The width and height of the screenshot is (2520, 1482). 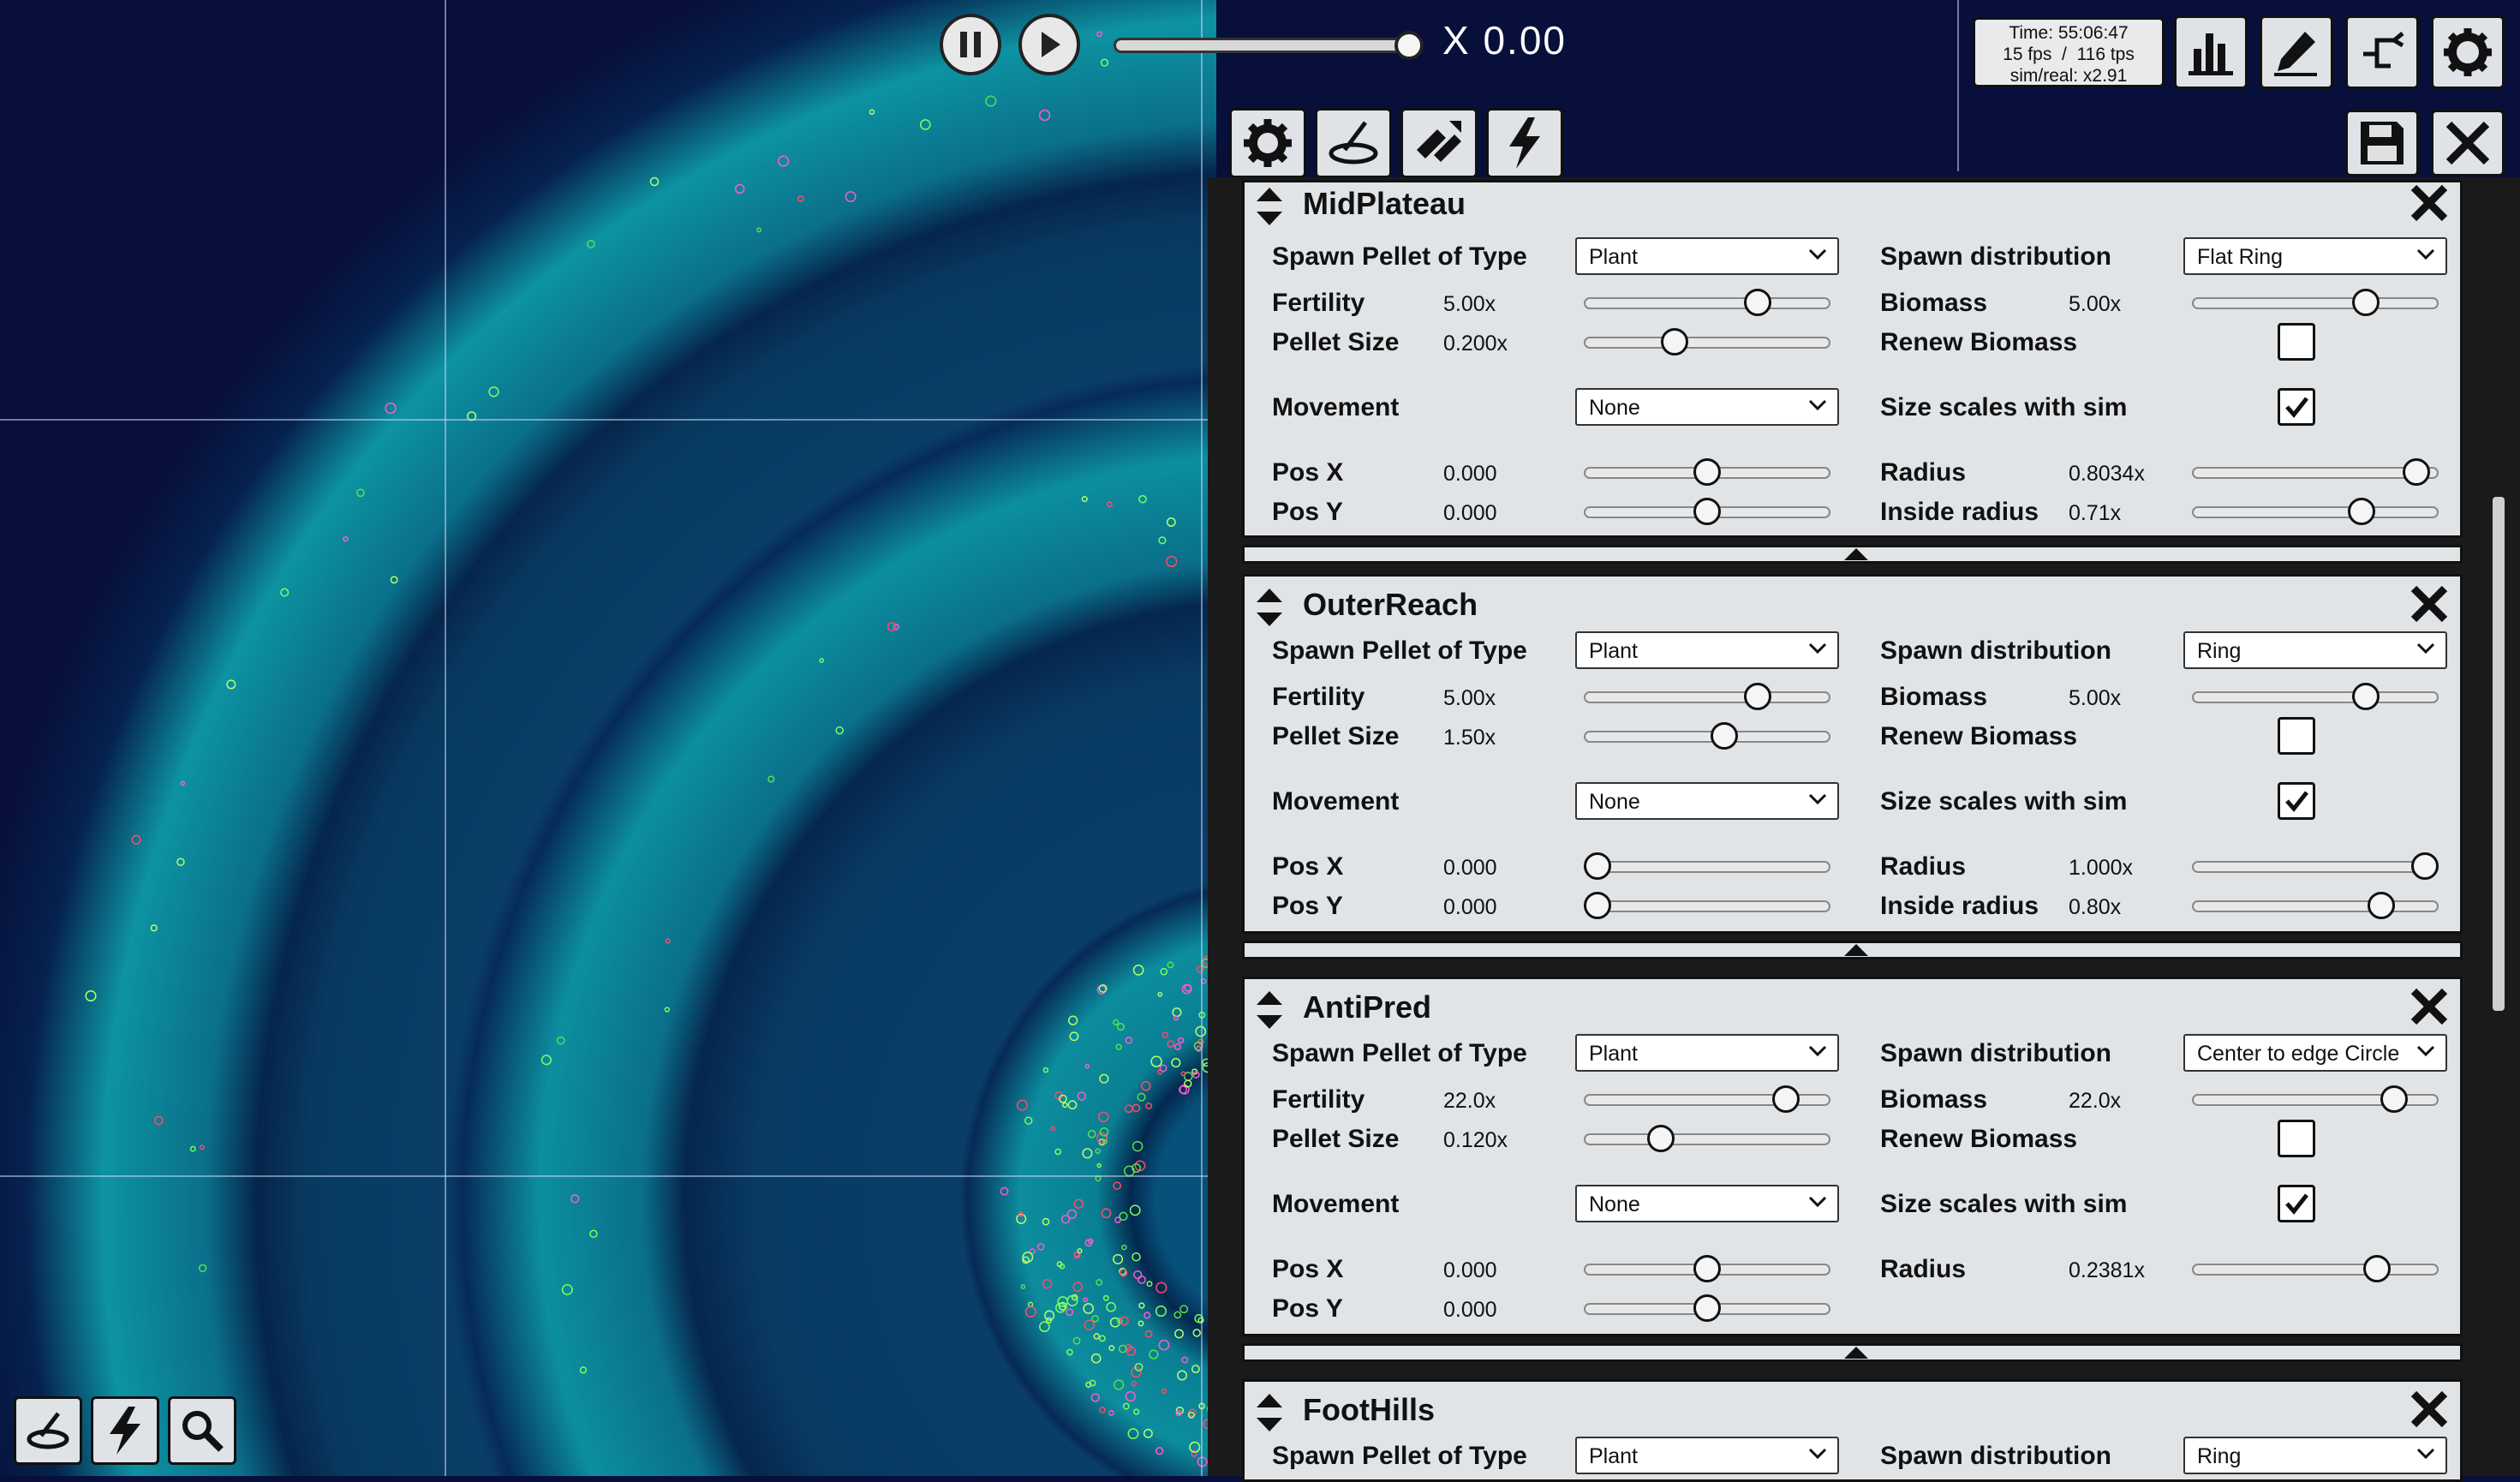 What do you see at coordinates (202, 1430) in the screenshot?
I see `inspect-tool-button` at bounding box center [202, 1430].